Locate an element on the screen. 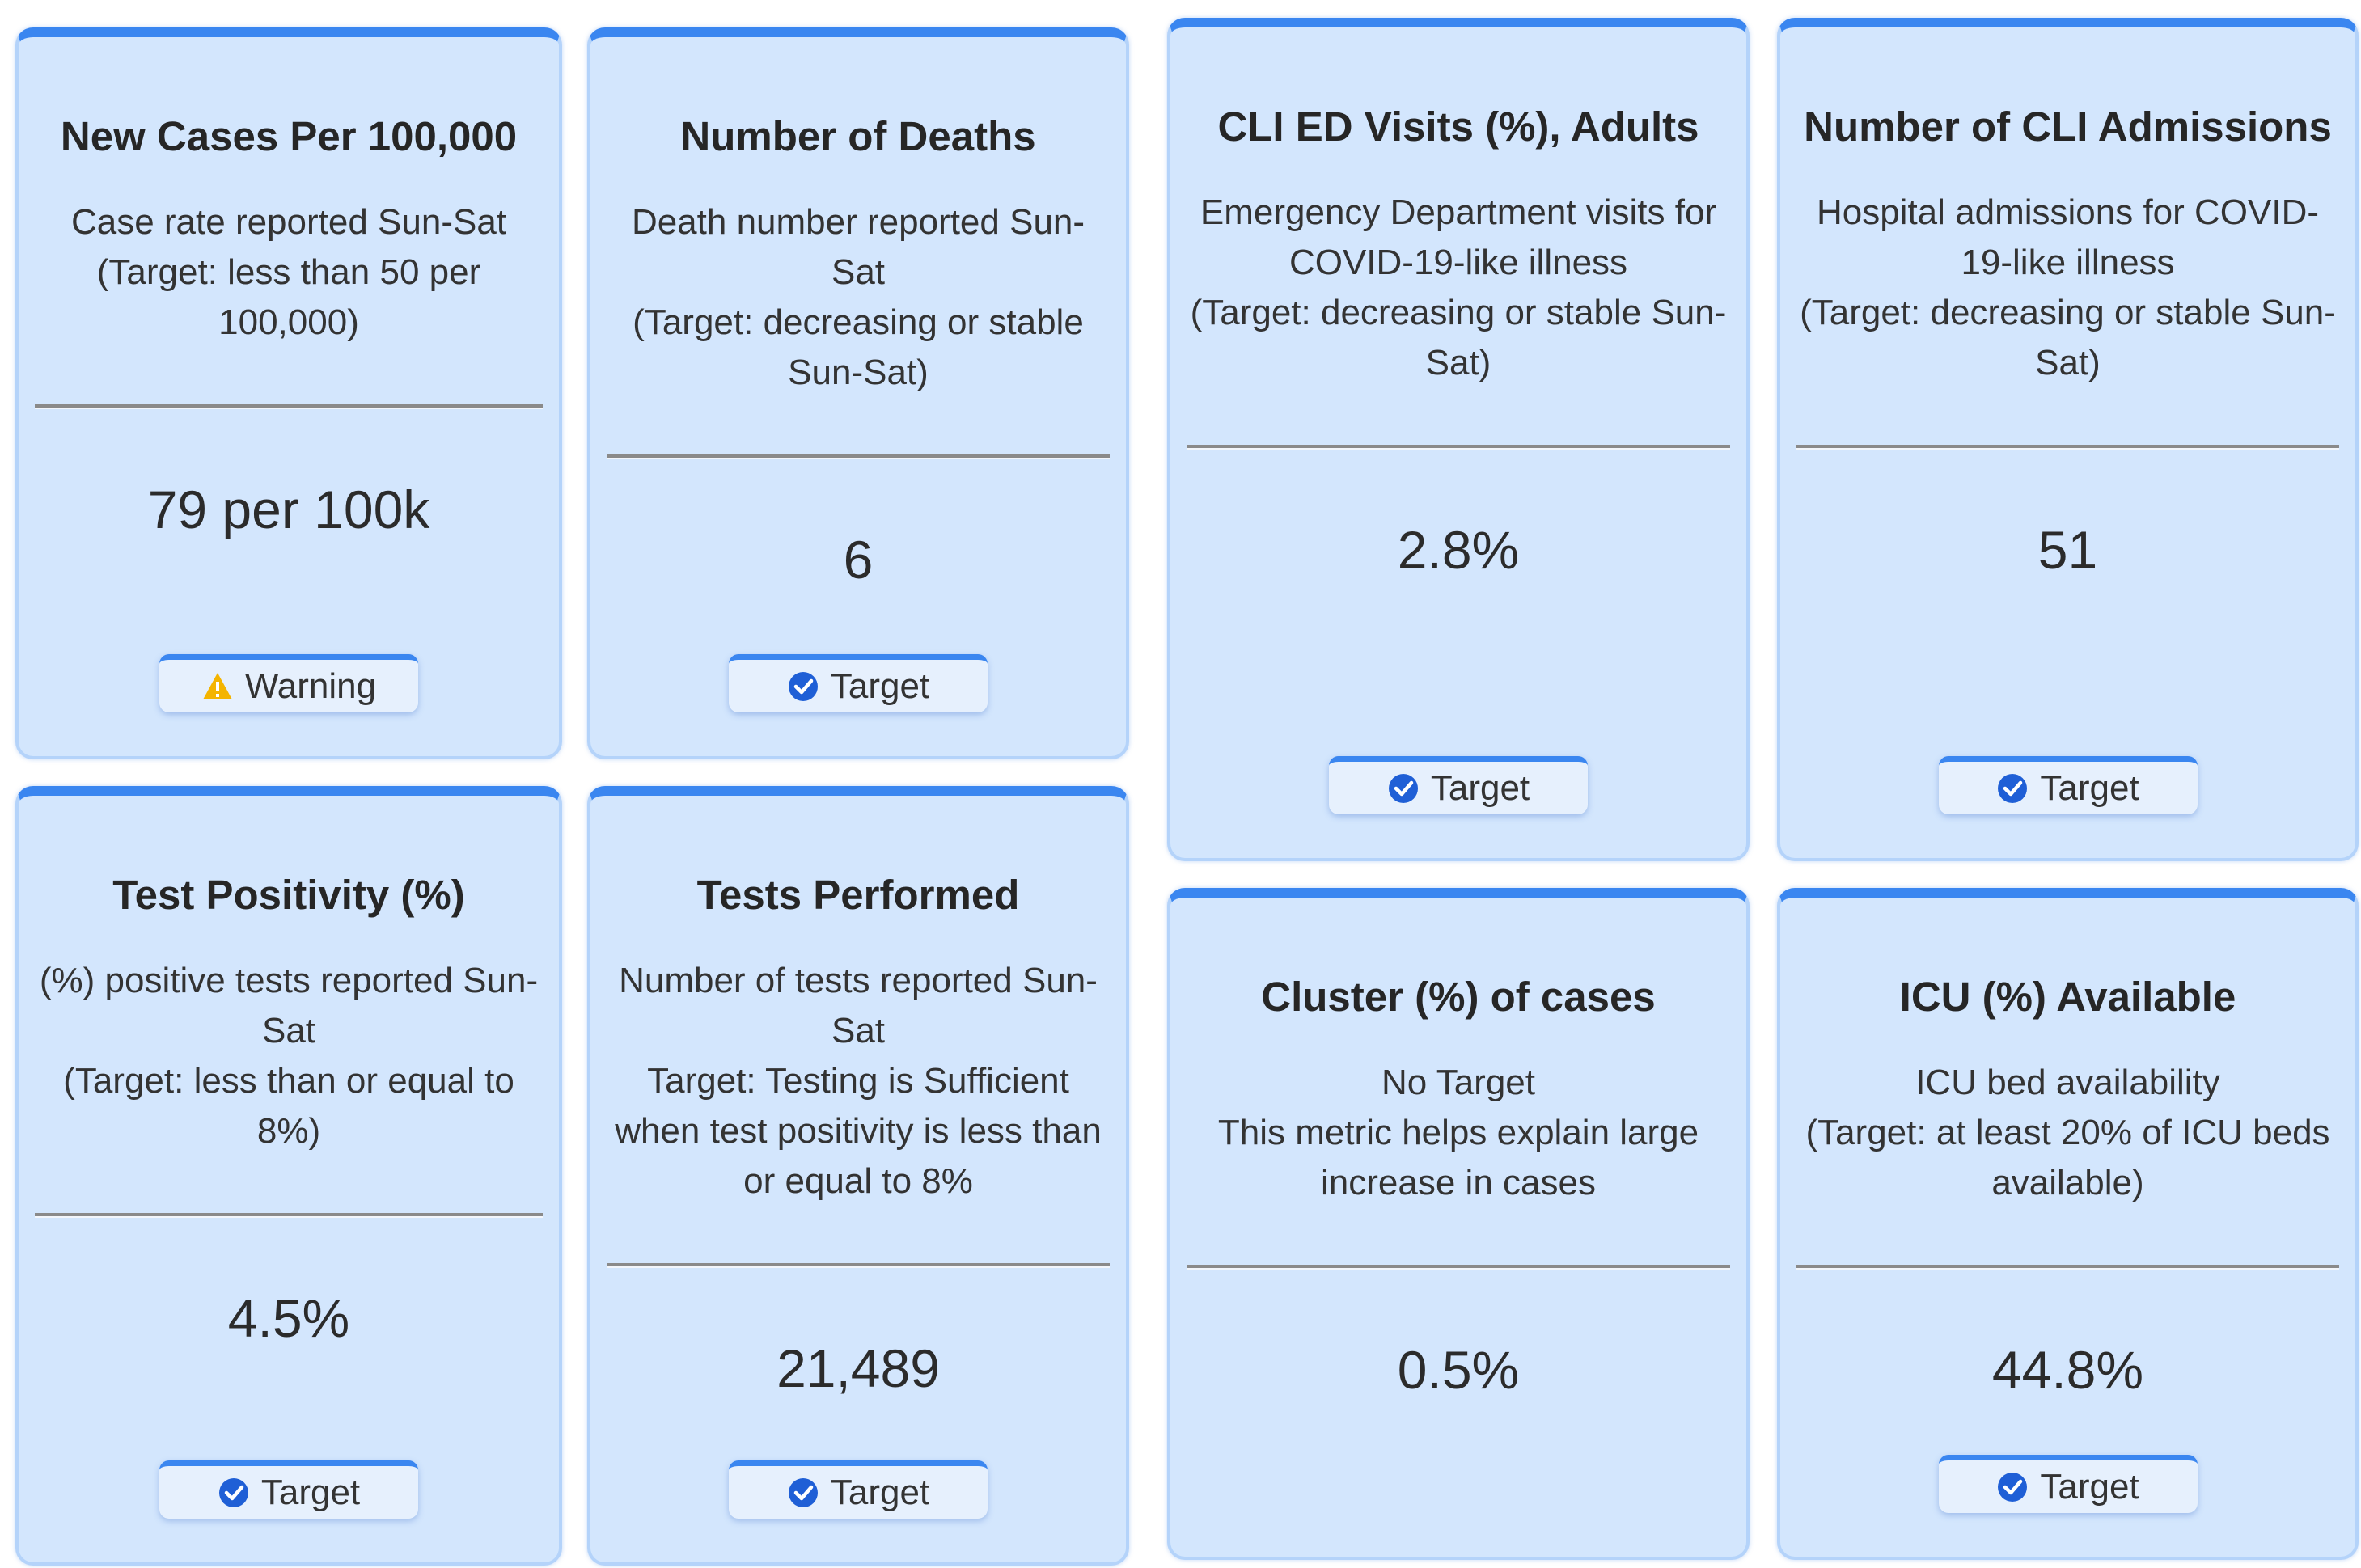  metric-value: 0.5% is located at coordinates (1459, 1370).